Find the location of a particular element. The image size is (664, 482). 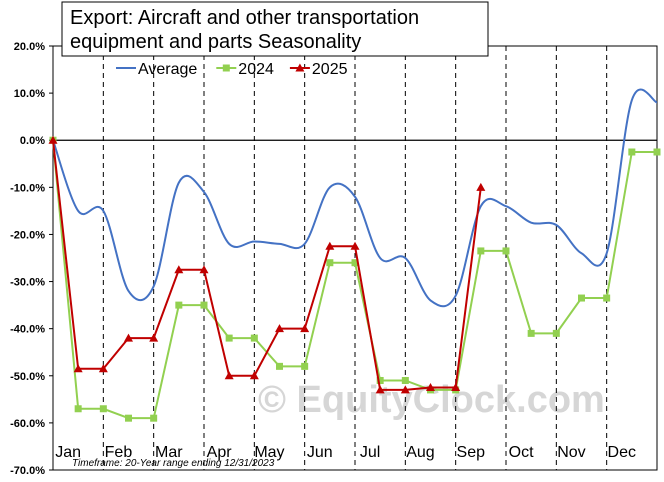

x-tick-label-jan: Jan is located at coordinates (68, 452).